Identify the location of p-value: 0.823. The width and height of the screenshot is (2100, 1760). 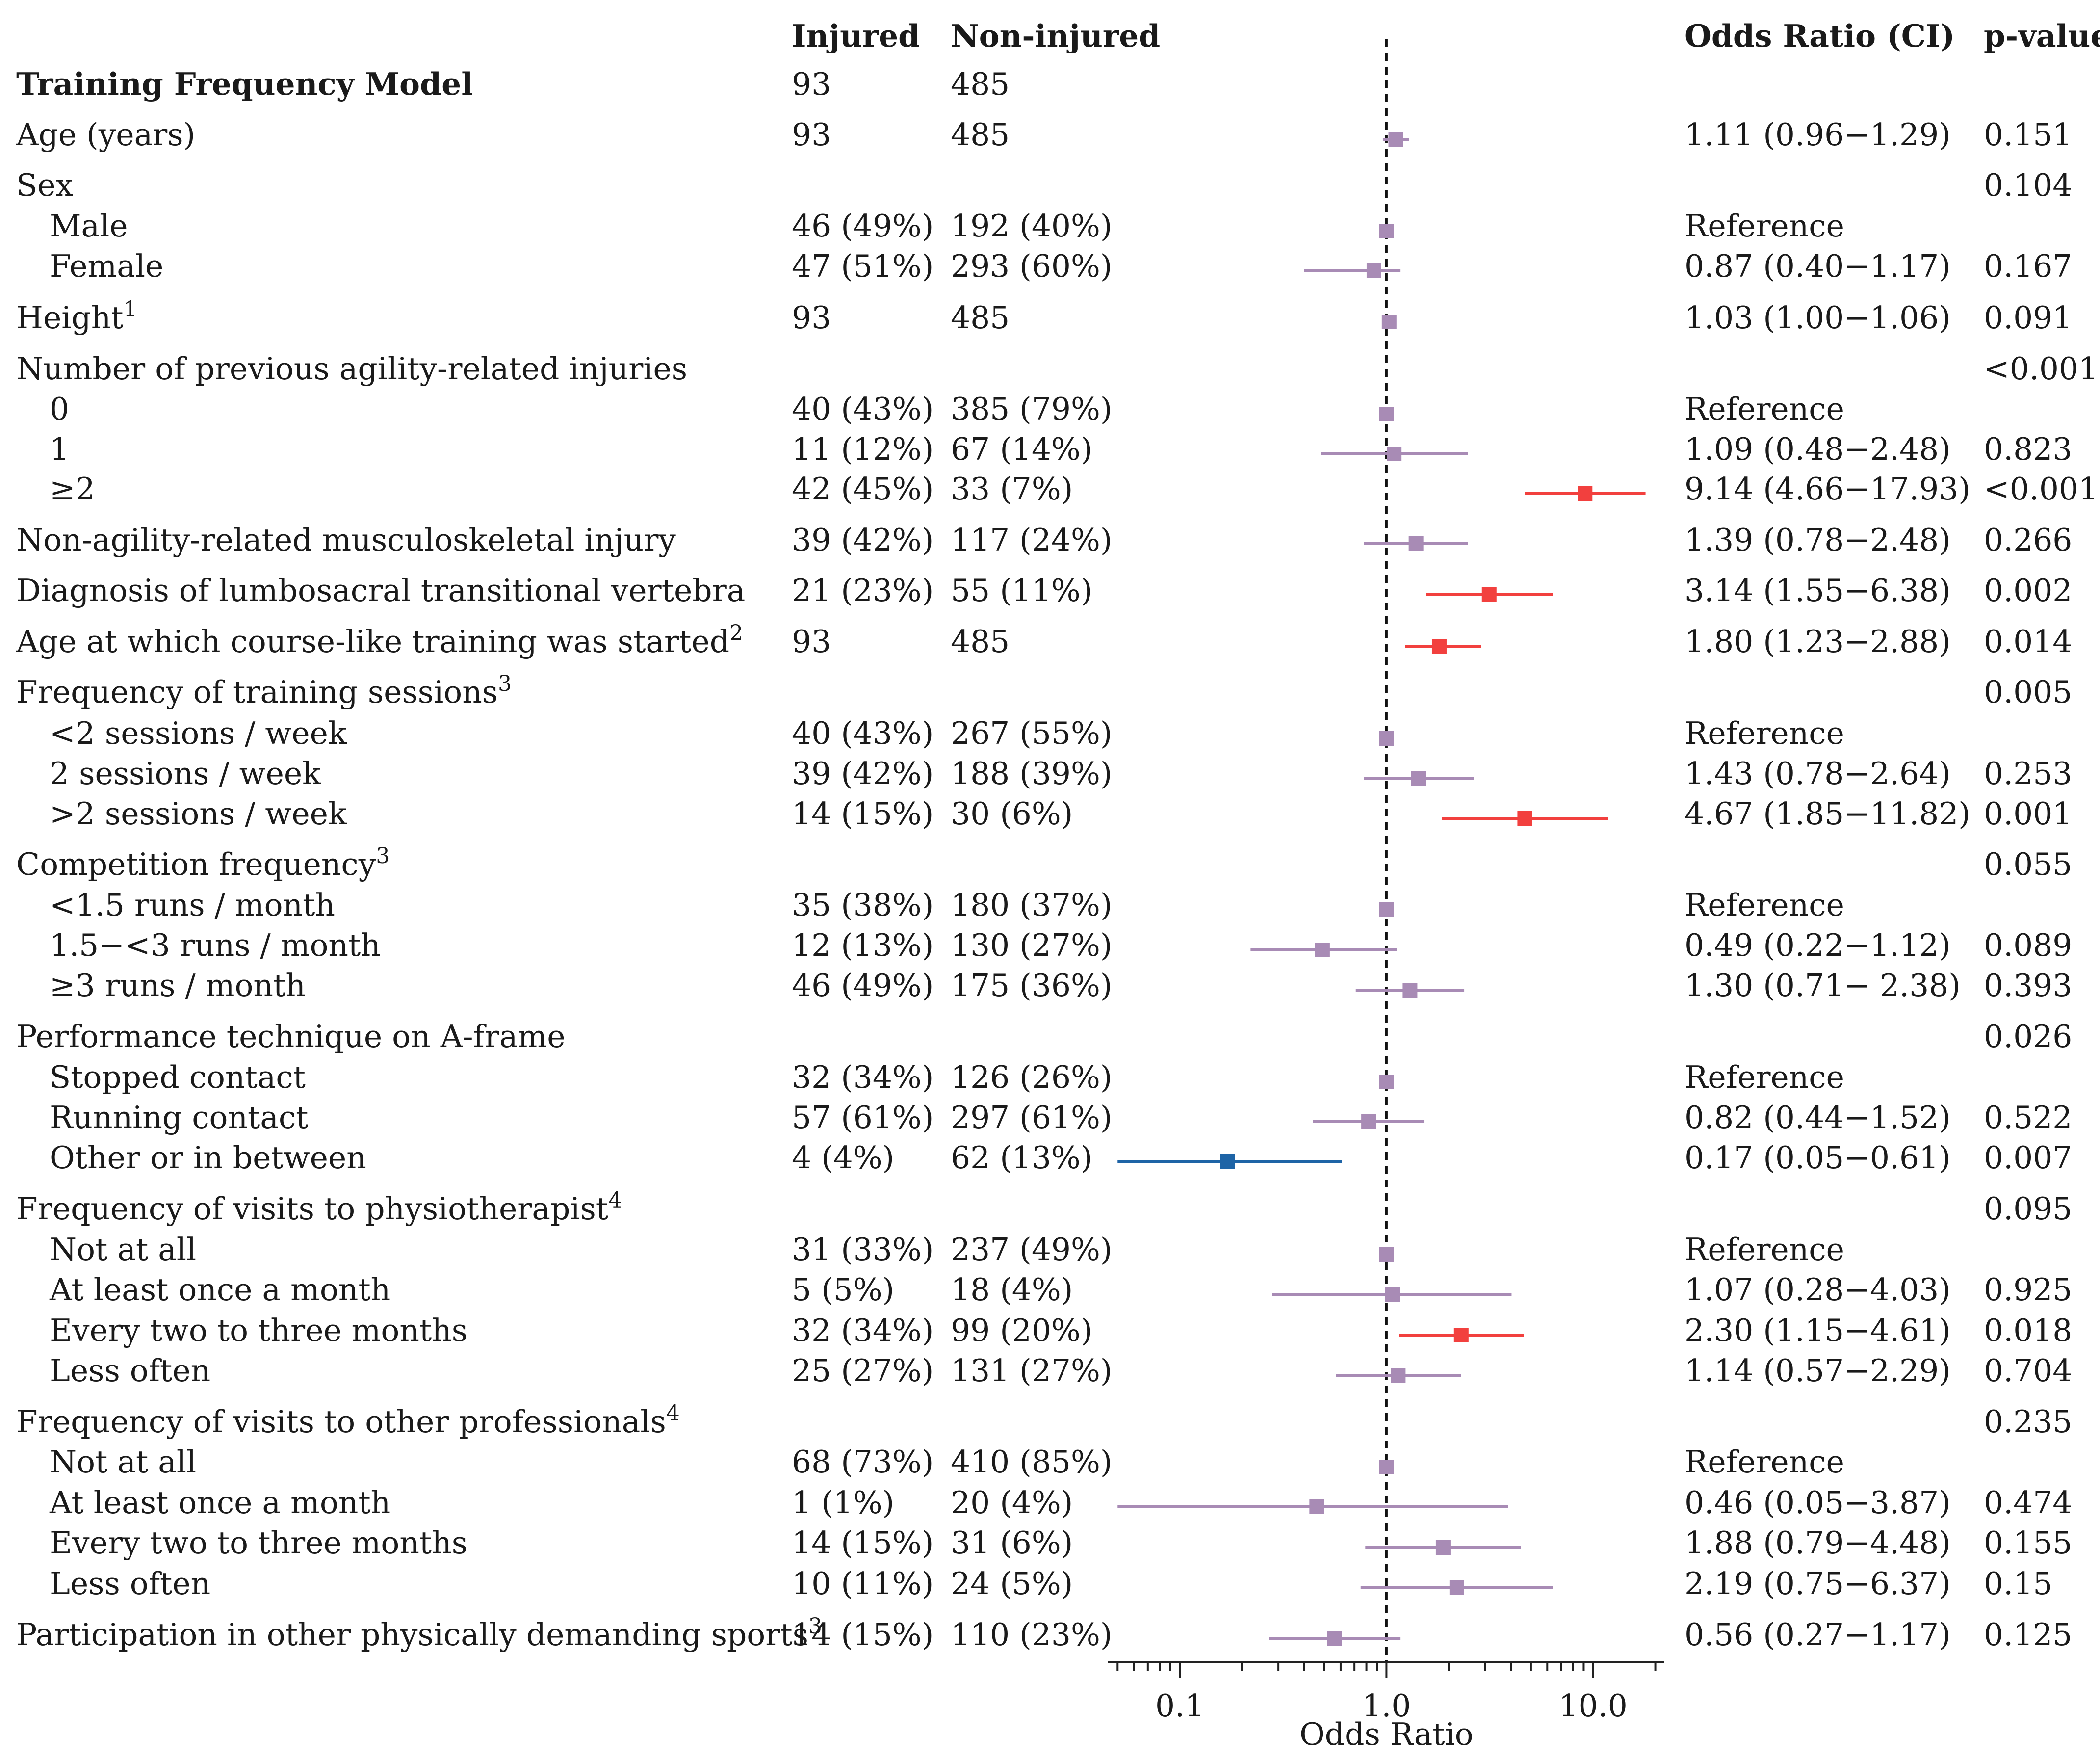
(2029, 449).